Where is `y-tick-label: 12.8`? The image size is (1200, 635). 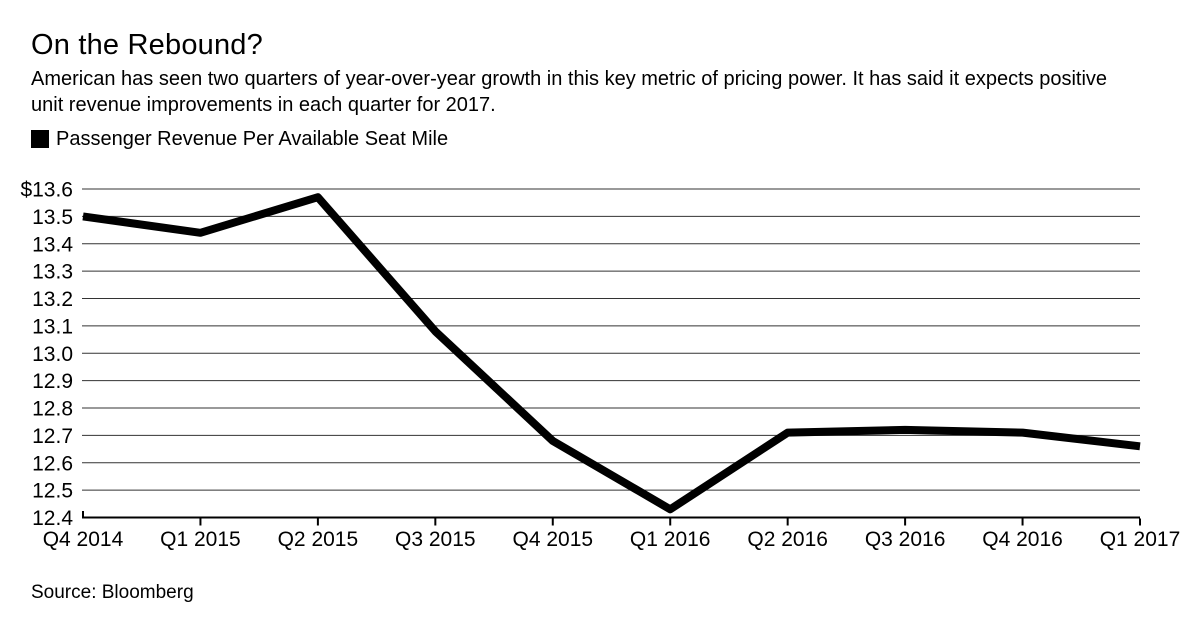
y-tick-label: 12.8 is located at coordinates (52, 409).